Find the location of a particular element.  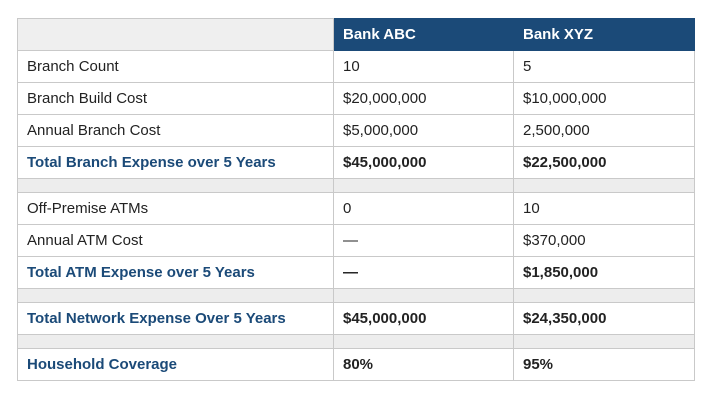

row-label: Branch Count is located at coordinates (175, 66).